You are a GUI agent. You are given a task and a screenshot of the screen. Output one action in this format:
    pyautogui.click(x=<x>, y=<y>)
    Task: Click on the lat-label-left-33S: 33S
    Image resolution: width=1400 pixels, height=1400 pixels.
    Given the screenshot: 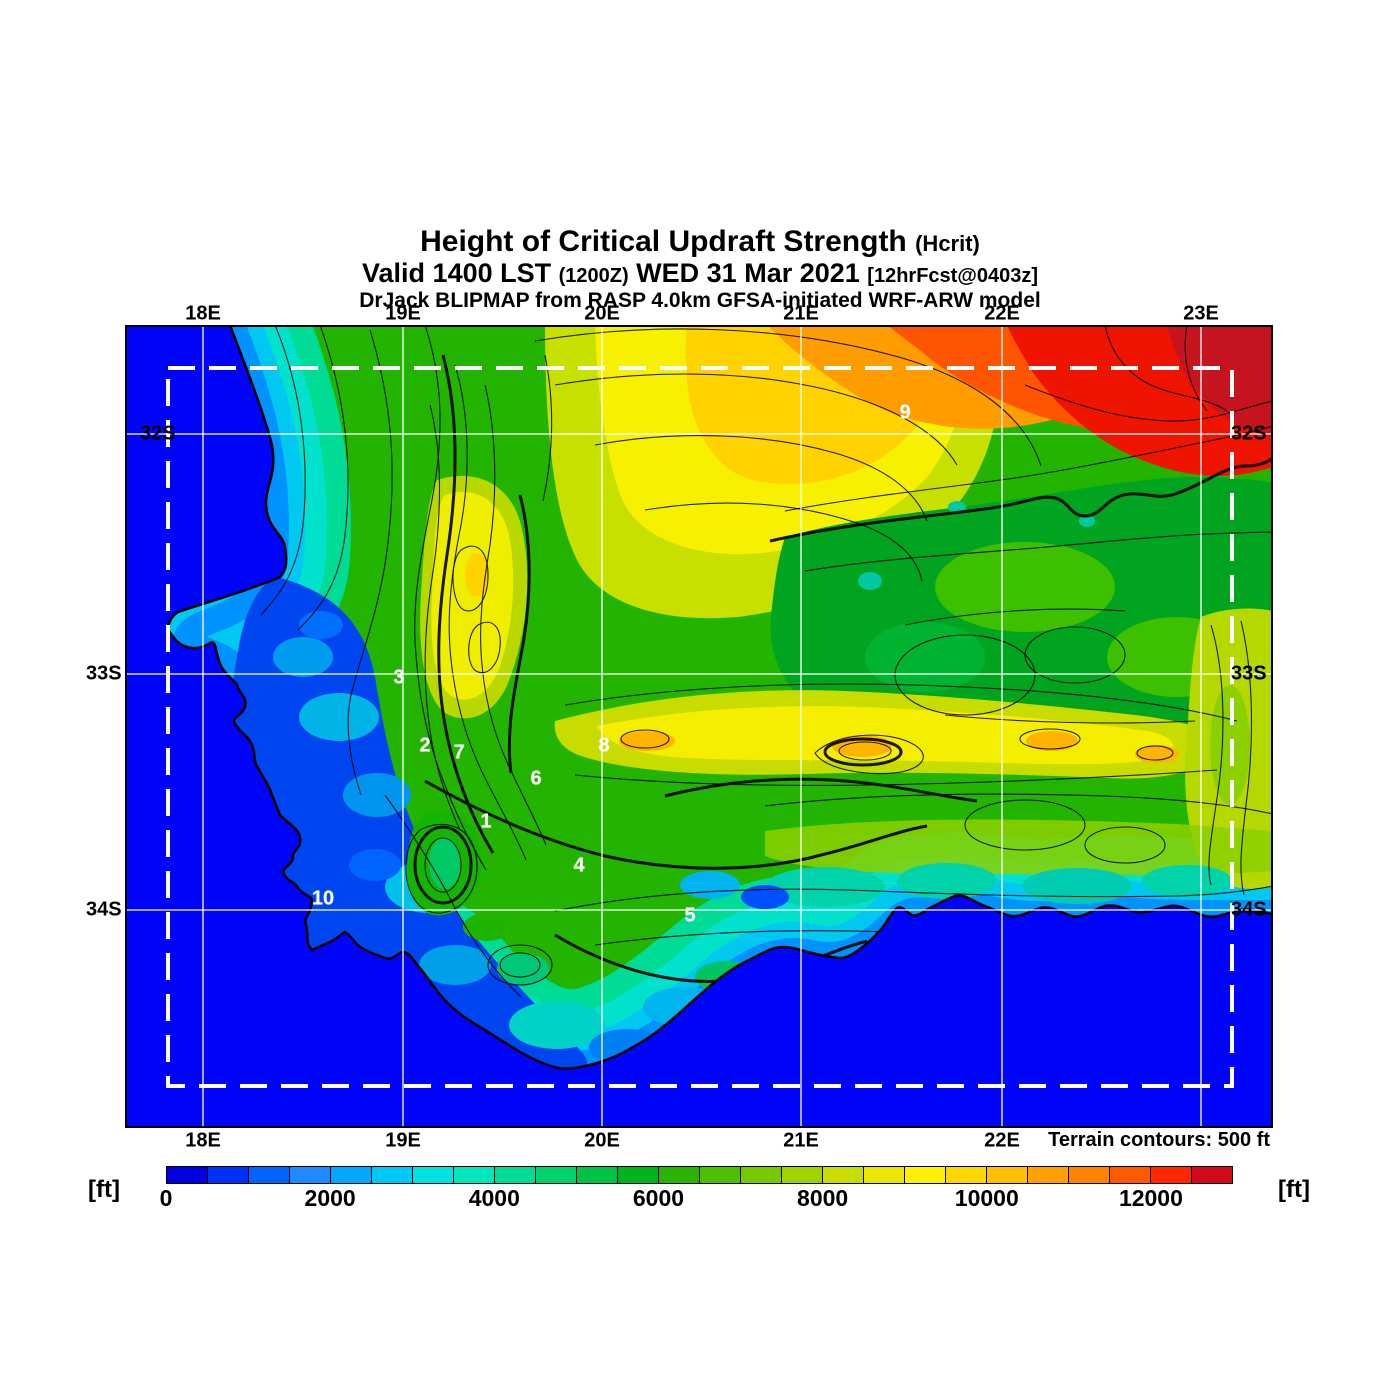 What is the action you would take?
    pyautogui.click(x=104, y=673)
    